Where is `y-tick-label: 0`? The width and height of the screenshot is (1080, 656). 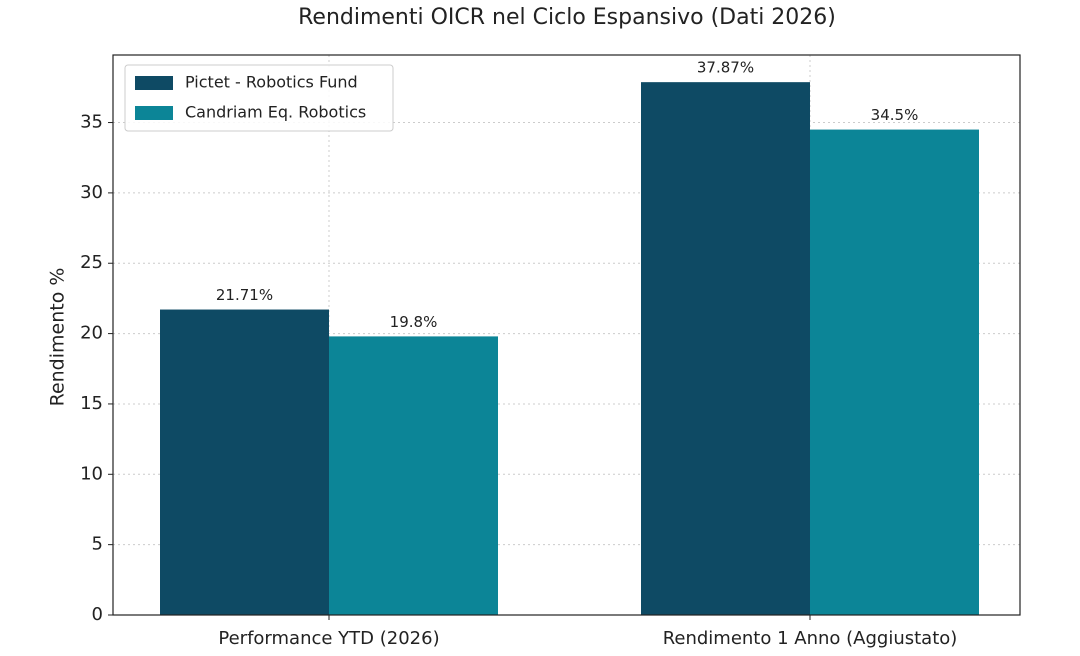
y-tick-label: 0 is located at coordinates (97, 614).